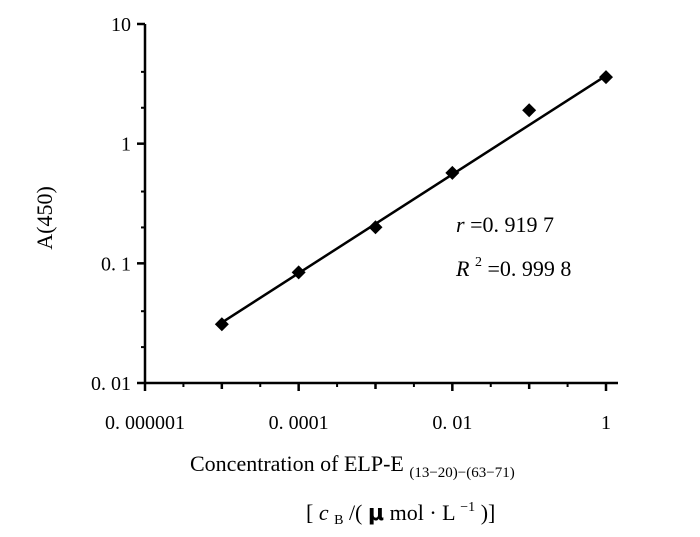 The height and width of the screenshot is (537, 700). What do you see at coordinates (606, 423) in the screenshot?
I see `x-tick-label: 1` at bounding box center [606, 423].